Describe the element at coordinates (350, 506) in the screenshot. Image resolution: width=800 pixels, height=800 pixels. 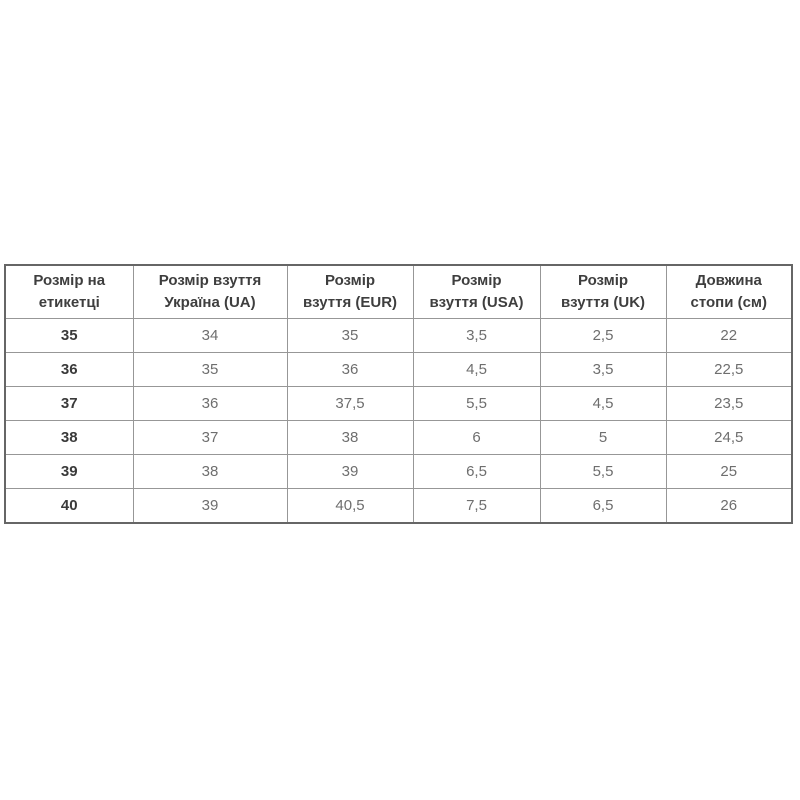
I see `cell-eur: 40,5` at that location.